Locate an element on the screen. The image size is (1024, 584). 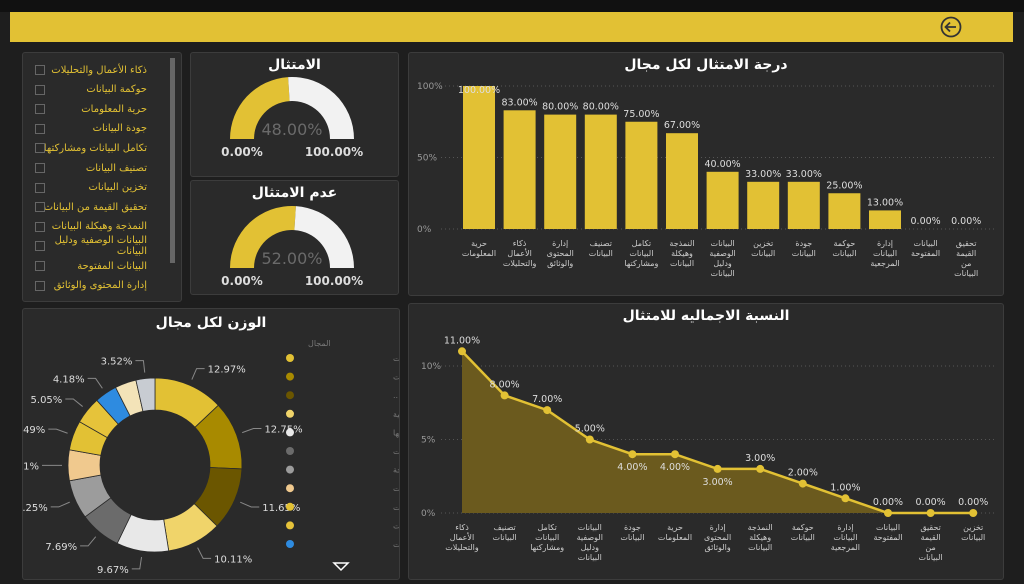
slice-label: 5.49% is located at coordinates (34, 430).